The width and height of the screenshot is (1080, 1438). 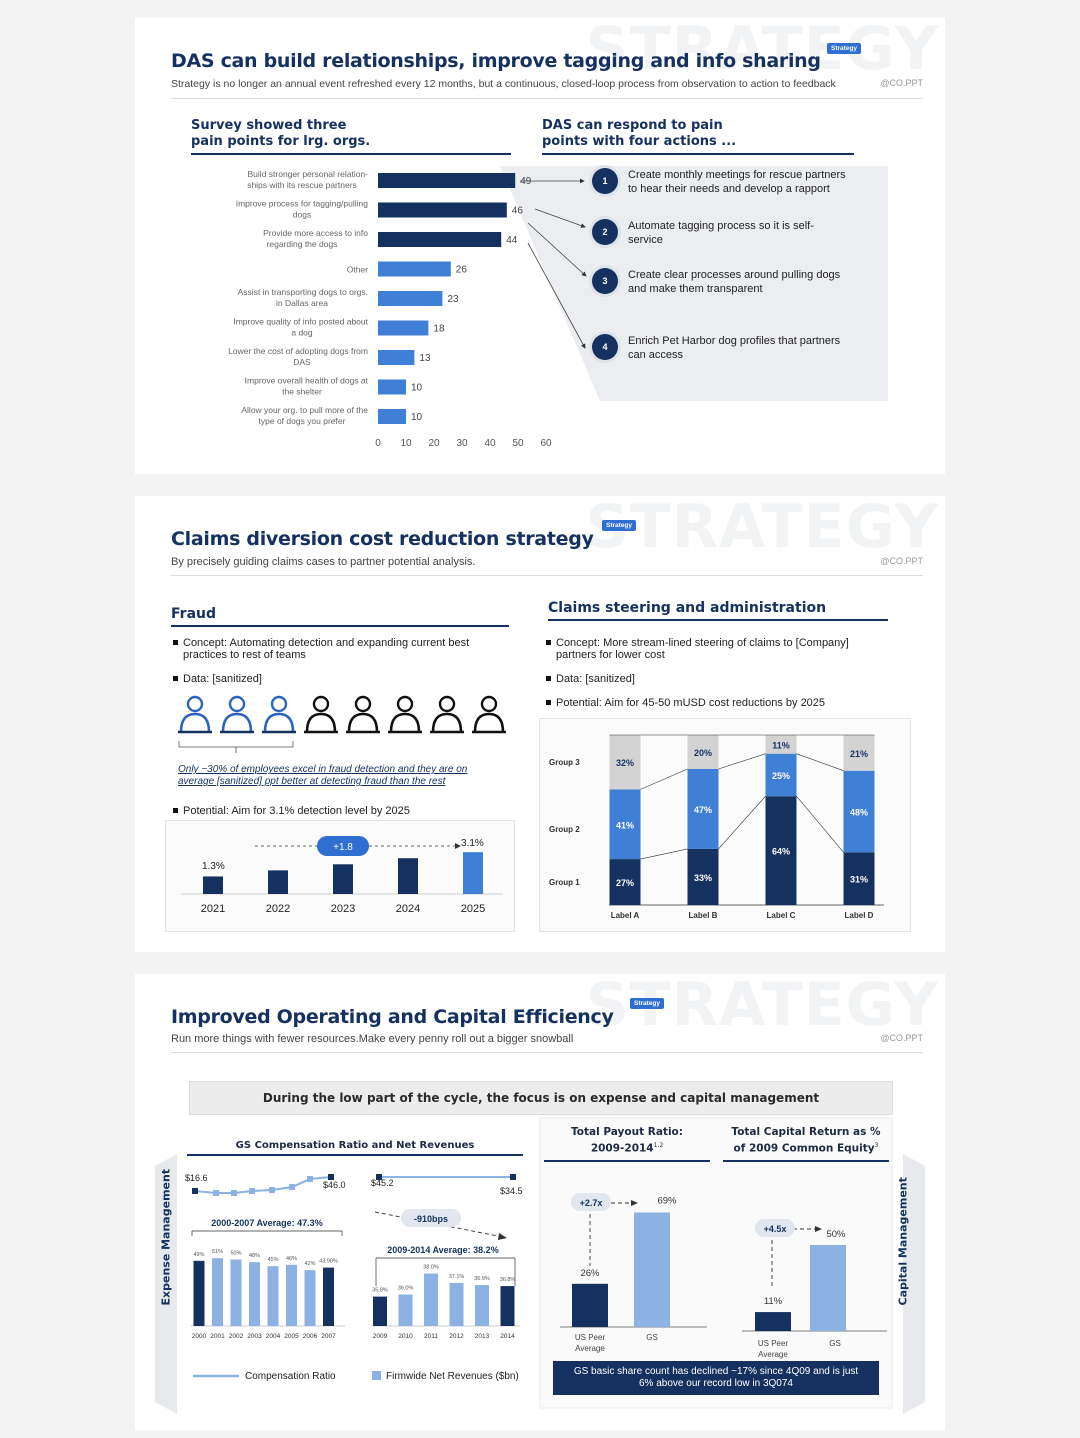 I want to click on revenue-point-b-end, so click(x=513, y=1177).